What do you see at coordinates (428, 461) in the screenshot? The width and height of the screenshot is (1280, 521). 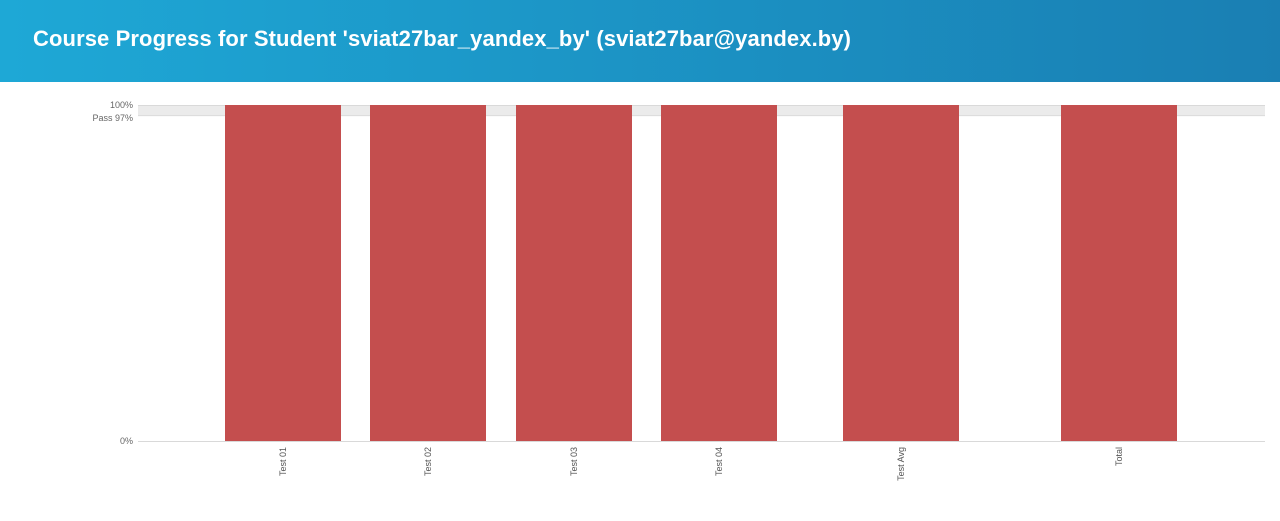 I see `x-tick-label: Test 02` at bounding box center [428, 461].